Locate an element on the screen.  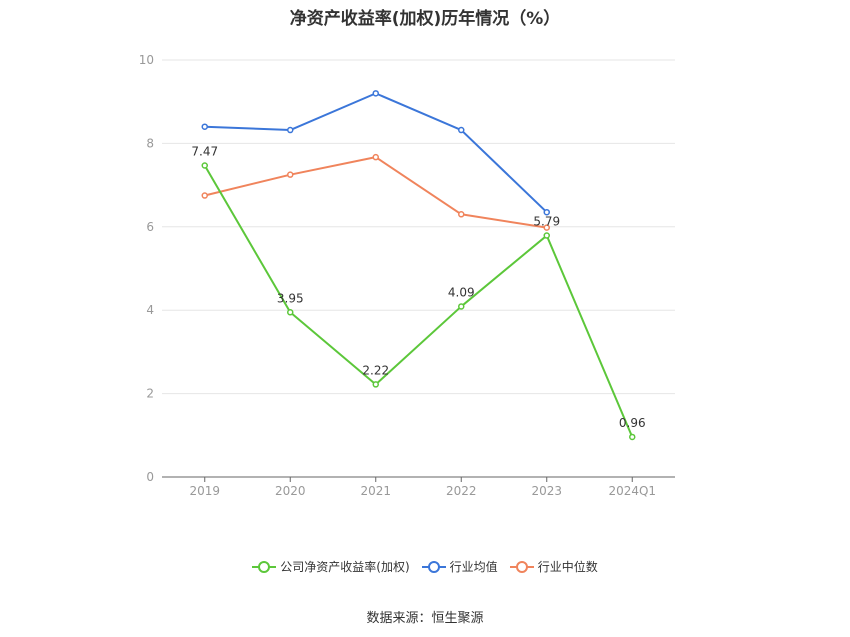
data-label: 5.79 is located at coordinates (546, 222).